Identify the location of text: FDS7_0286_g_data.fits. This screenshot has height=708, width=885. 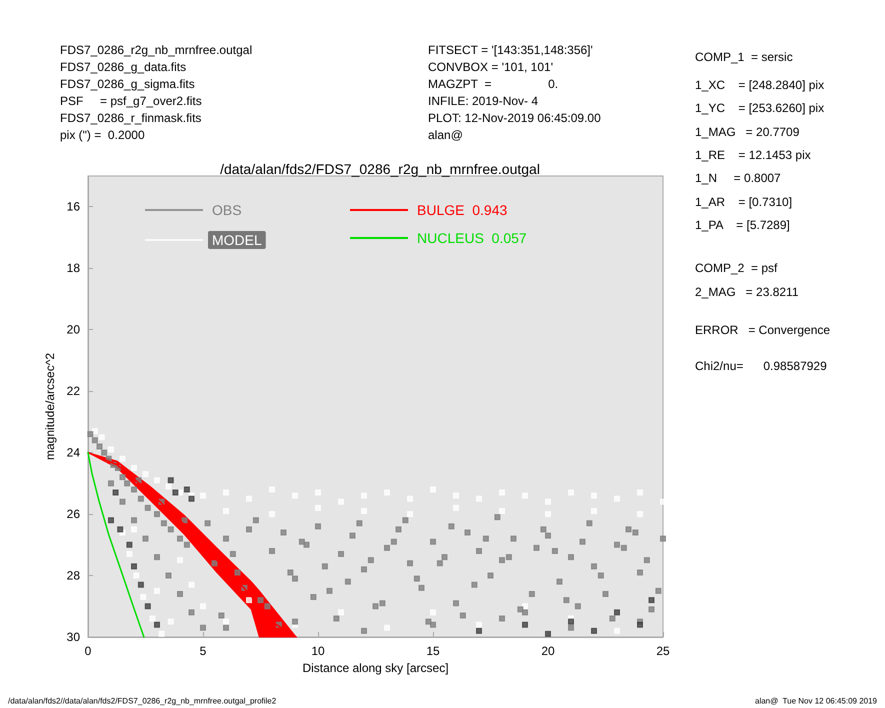
(123, 67).